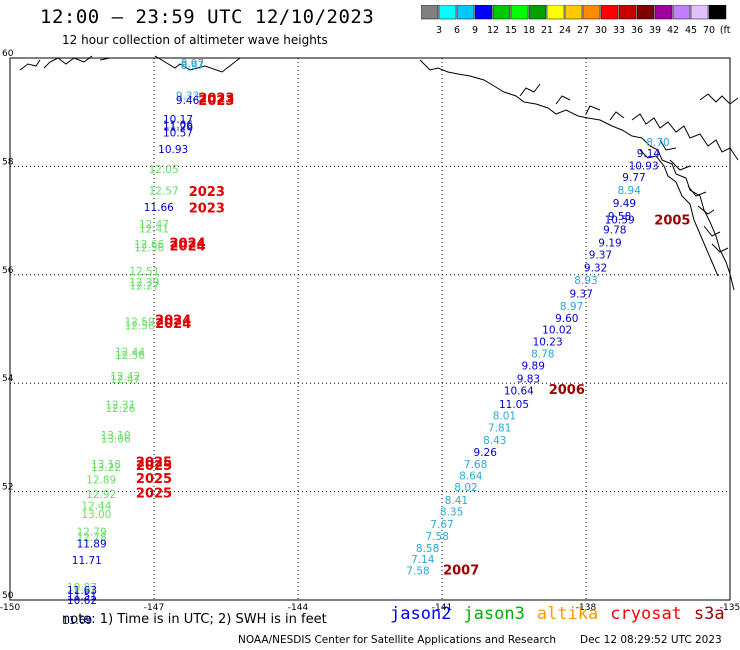 The height and width of the screenshot is (650, 740). I want to click on wave-height-value: 12.92, so click(101, 495).